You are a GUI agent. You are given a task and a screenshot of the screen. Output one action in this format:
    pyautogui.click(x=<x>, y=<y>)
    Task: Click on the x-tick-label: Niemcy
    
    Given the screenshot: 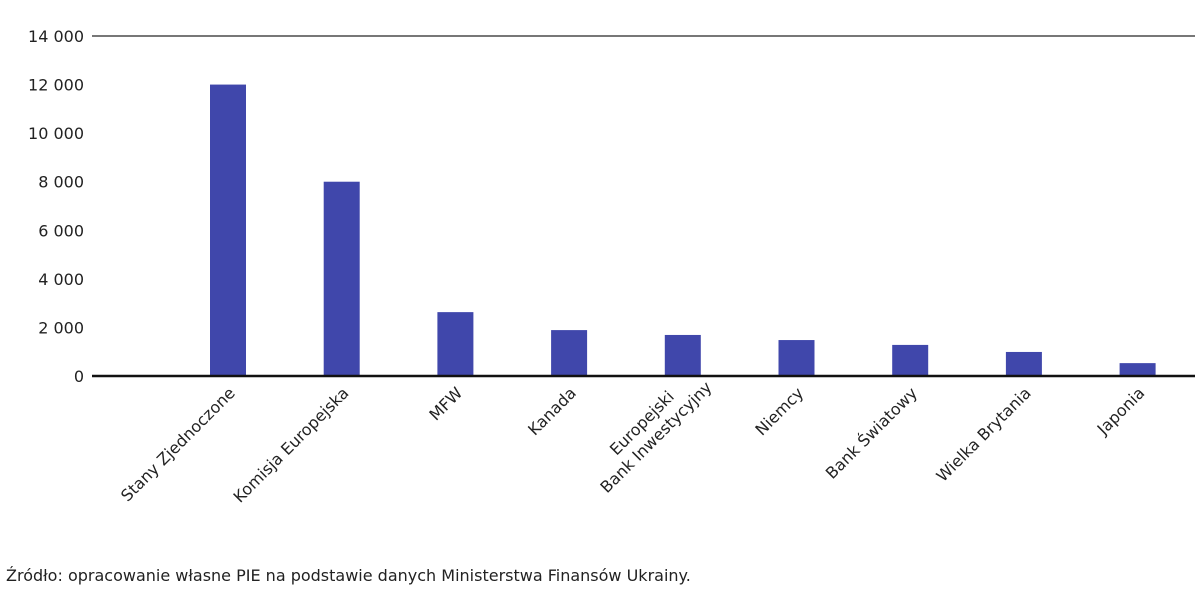 What is the action you would take?
    pyautogui.click(x=779, y=411)
    